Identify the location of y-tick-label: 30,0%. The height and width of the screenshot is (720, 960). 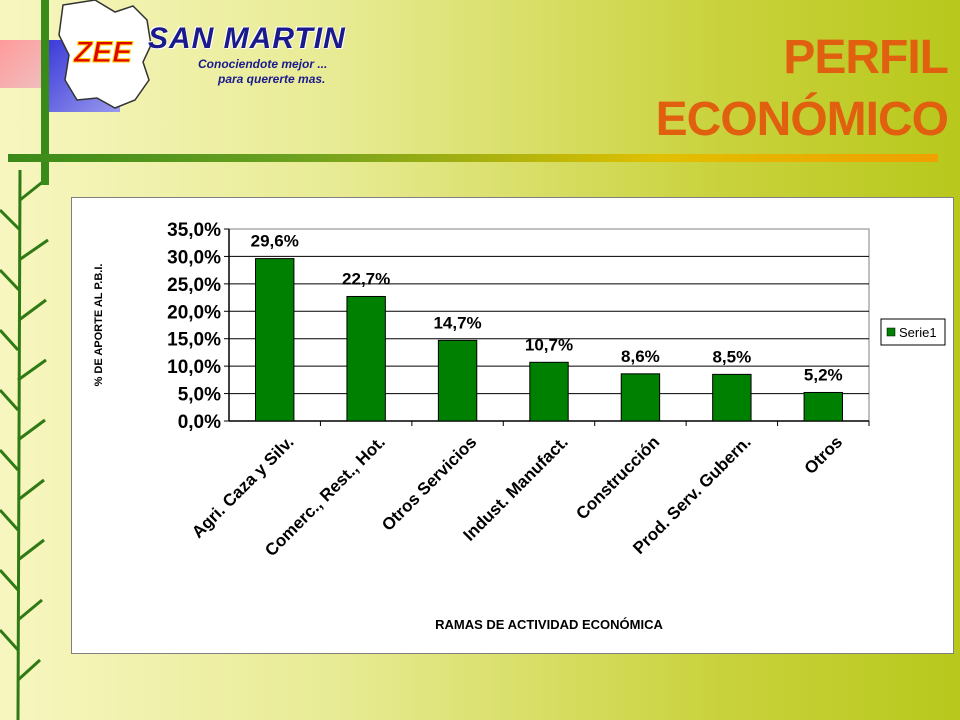
(194, 257).